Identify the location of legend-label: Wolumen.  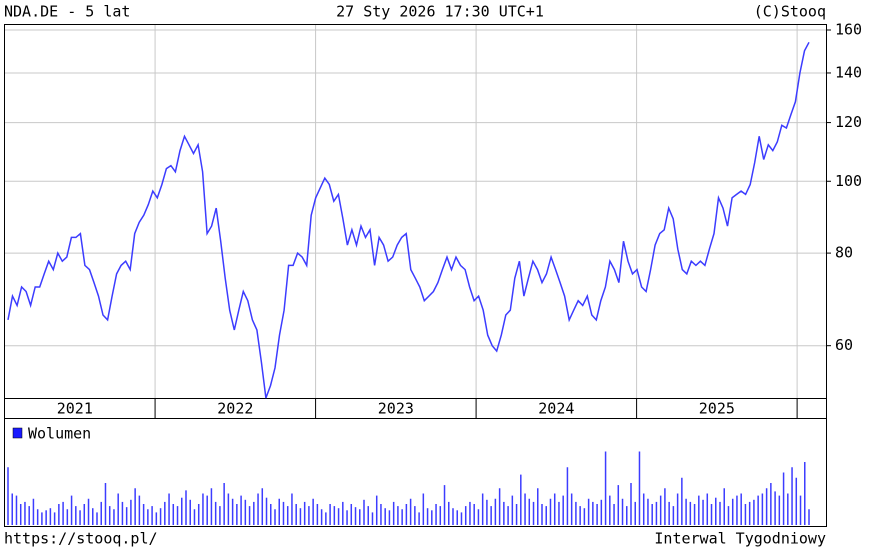
(59, 434).